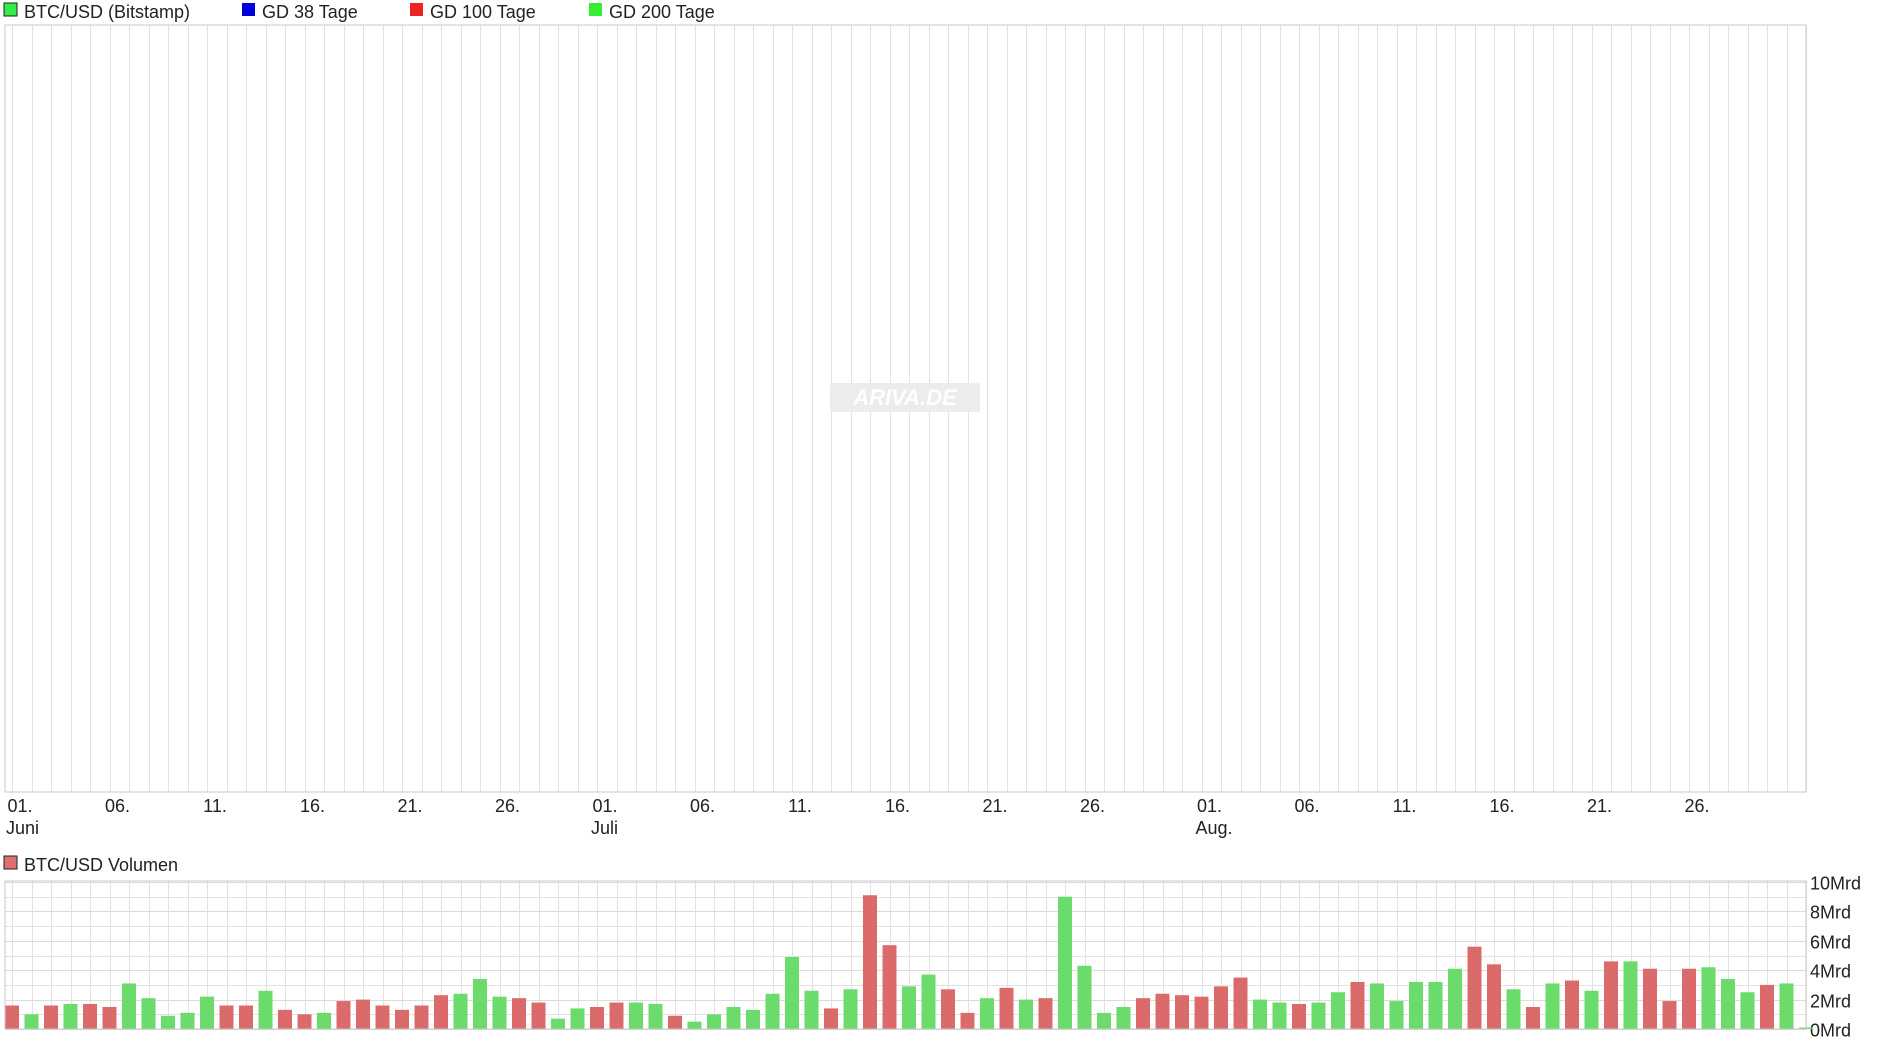  What do you see at coordinates (101, 865) in the screenshot?
I see `legend-label-volume: BTC/USD Volumen` at bounding box center [101, 865].